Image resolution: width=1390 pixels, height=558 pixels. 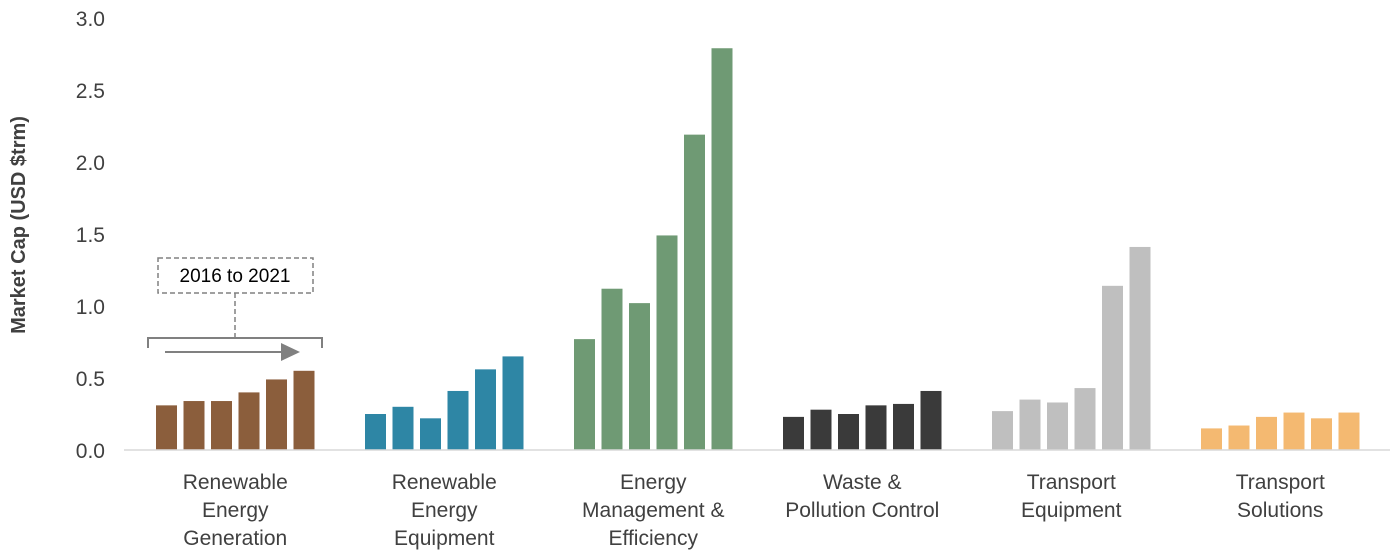 I want to click on y-axis-label: Market Cap (USD $trm), so click(x=19, y=225).